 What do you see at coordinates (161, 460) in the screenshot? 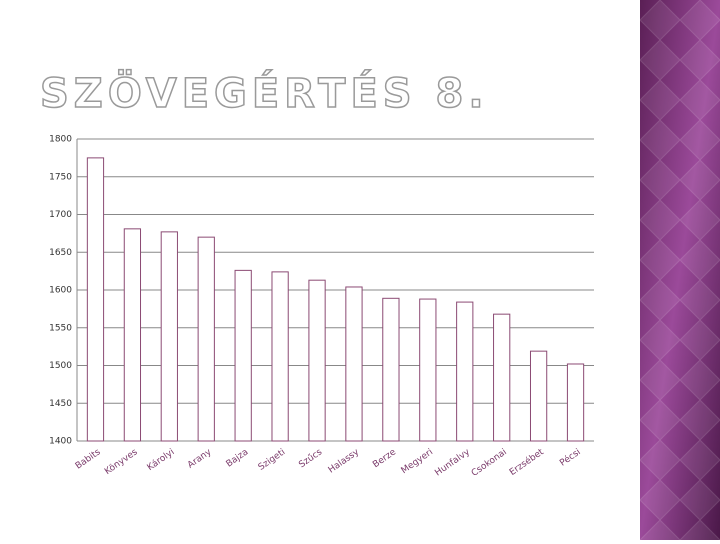
I see `x-tick-label: Károlyi` at bounding box center [161, 460].